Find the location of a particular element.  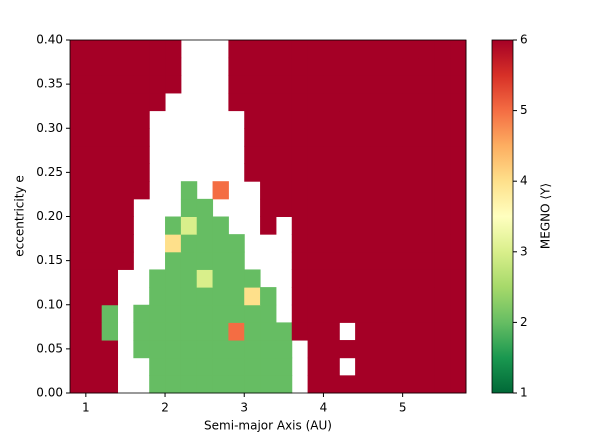

y-tick-label: 0.10 is located at coordinates (49, 304).